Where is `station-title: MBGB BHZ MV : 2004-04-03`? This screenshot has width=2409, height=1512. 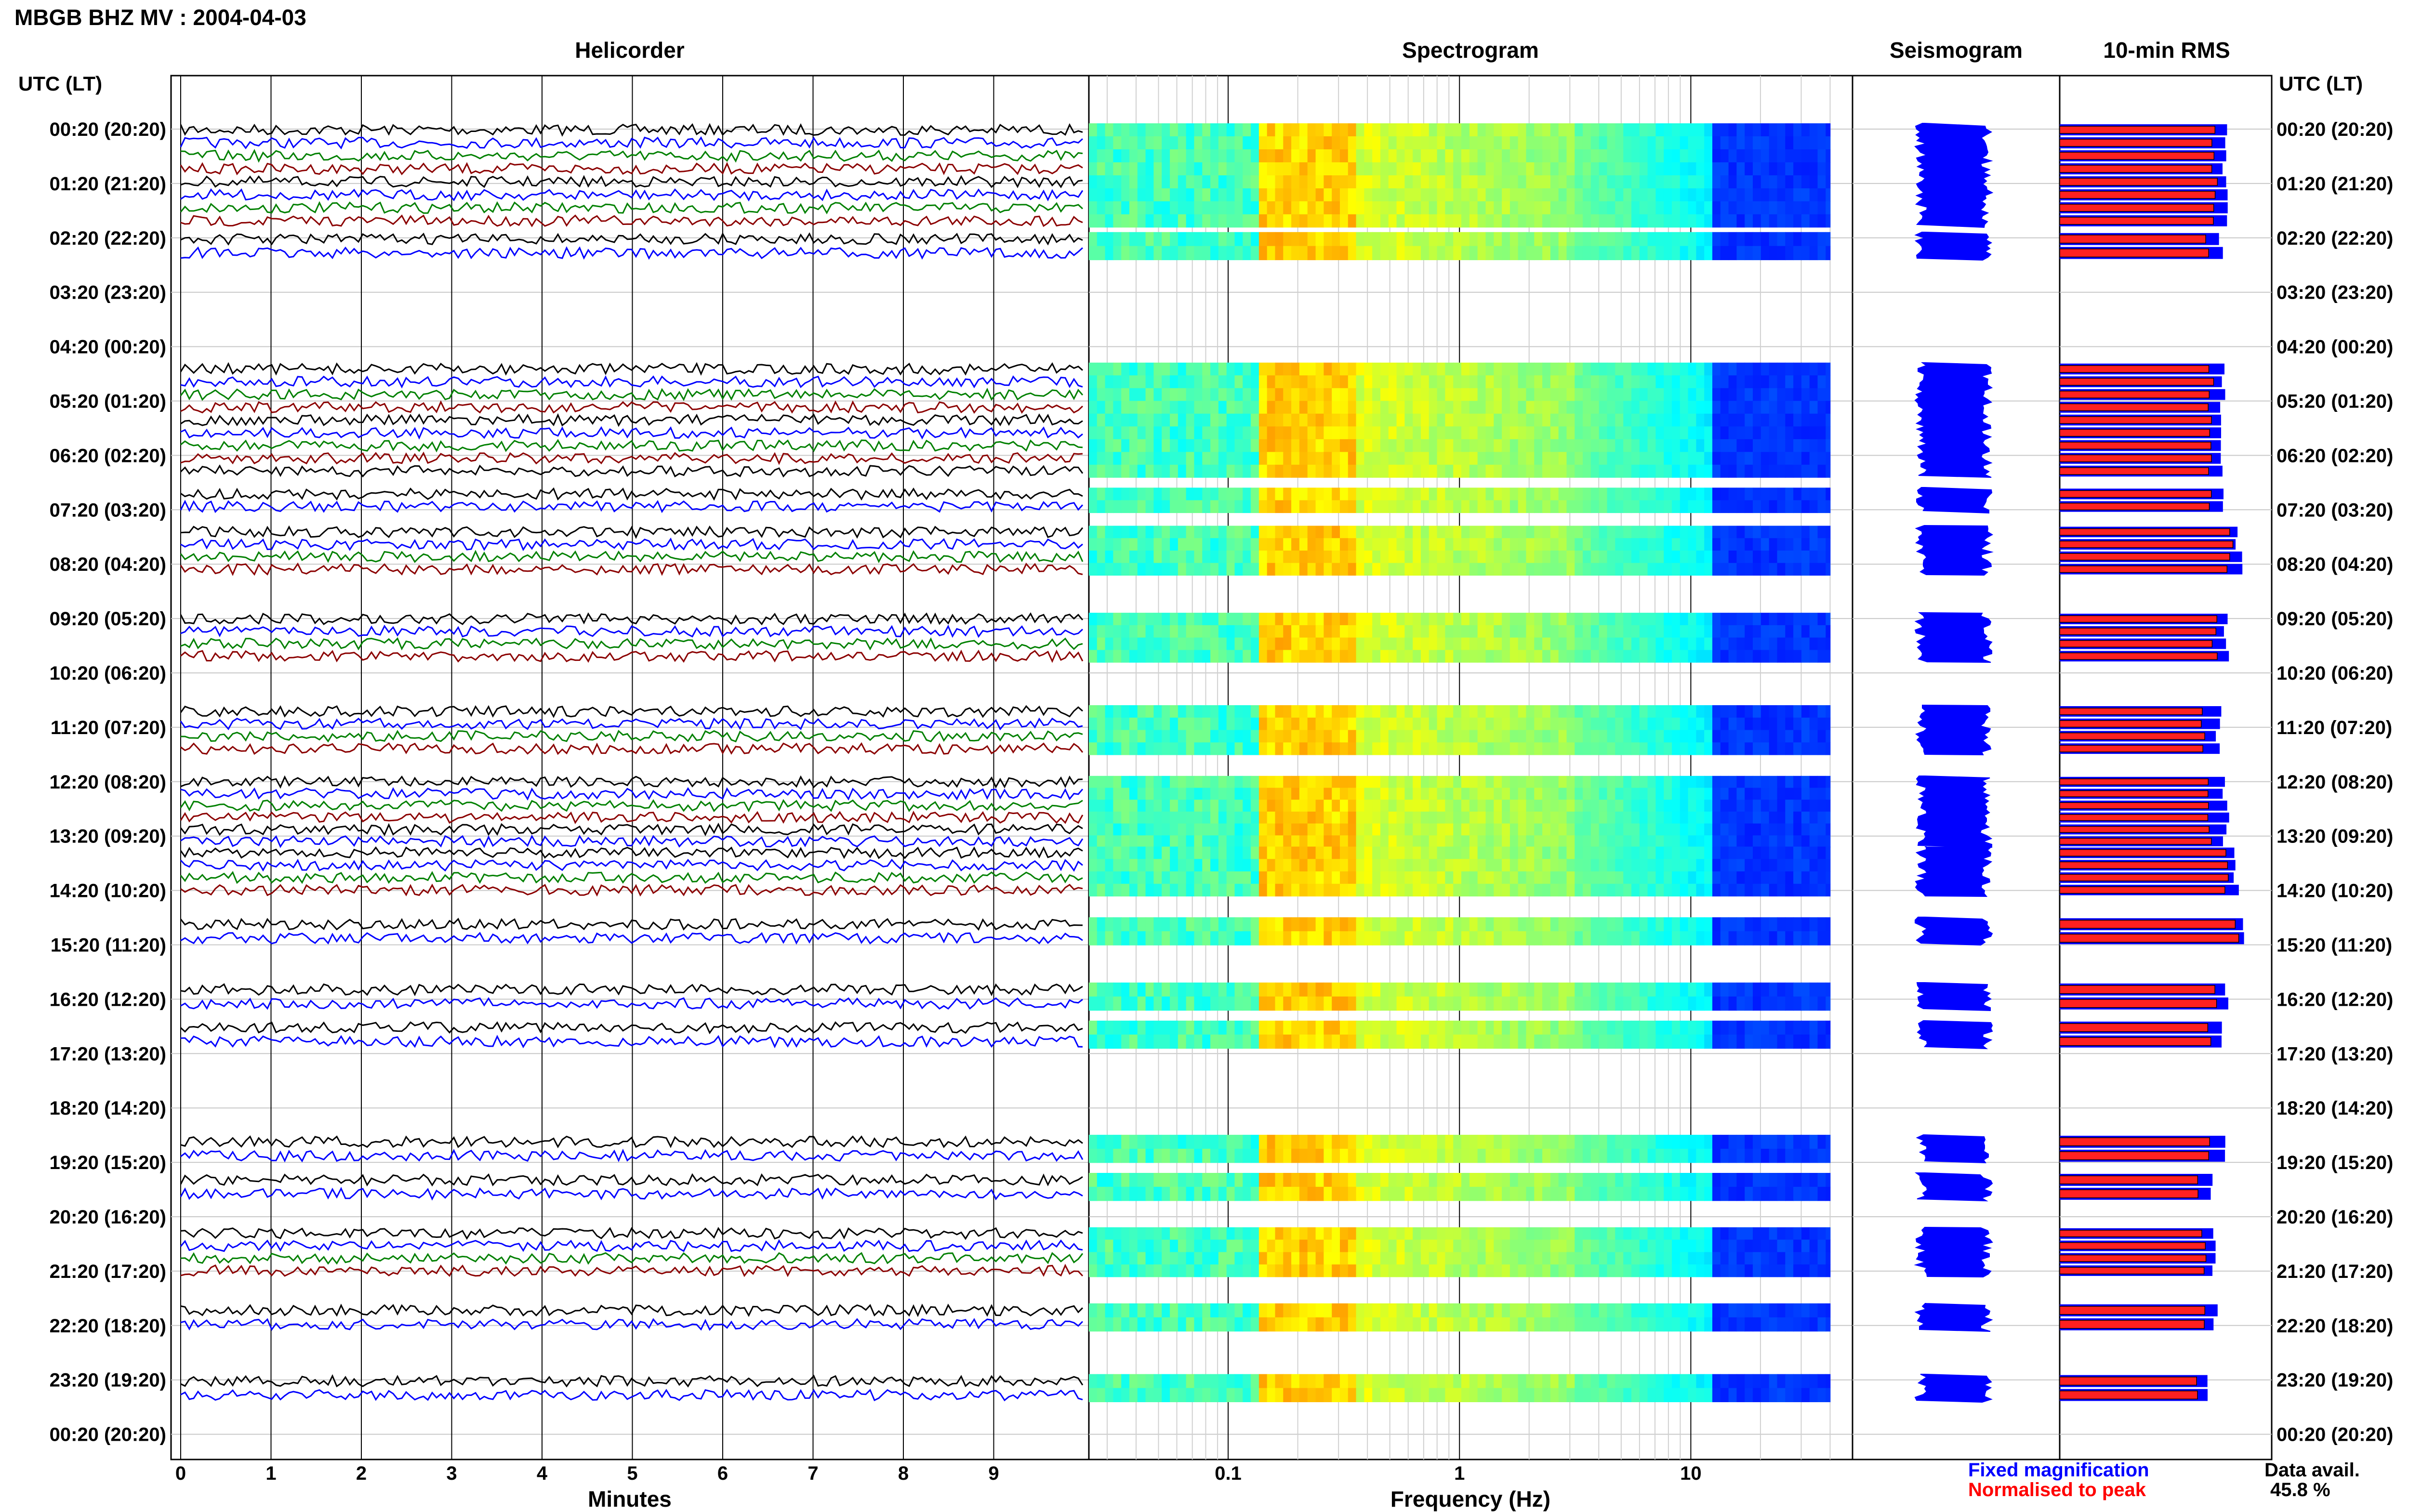 station-title: MBGB BHZ MV : 2004-04-03 is located at coordinates (160, 17).